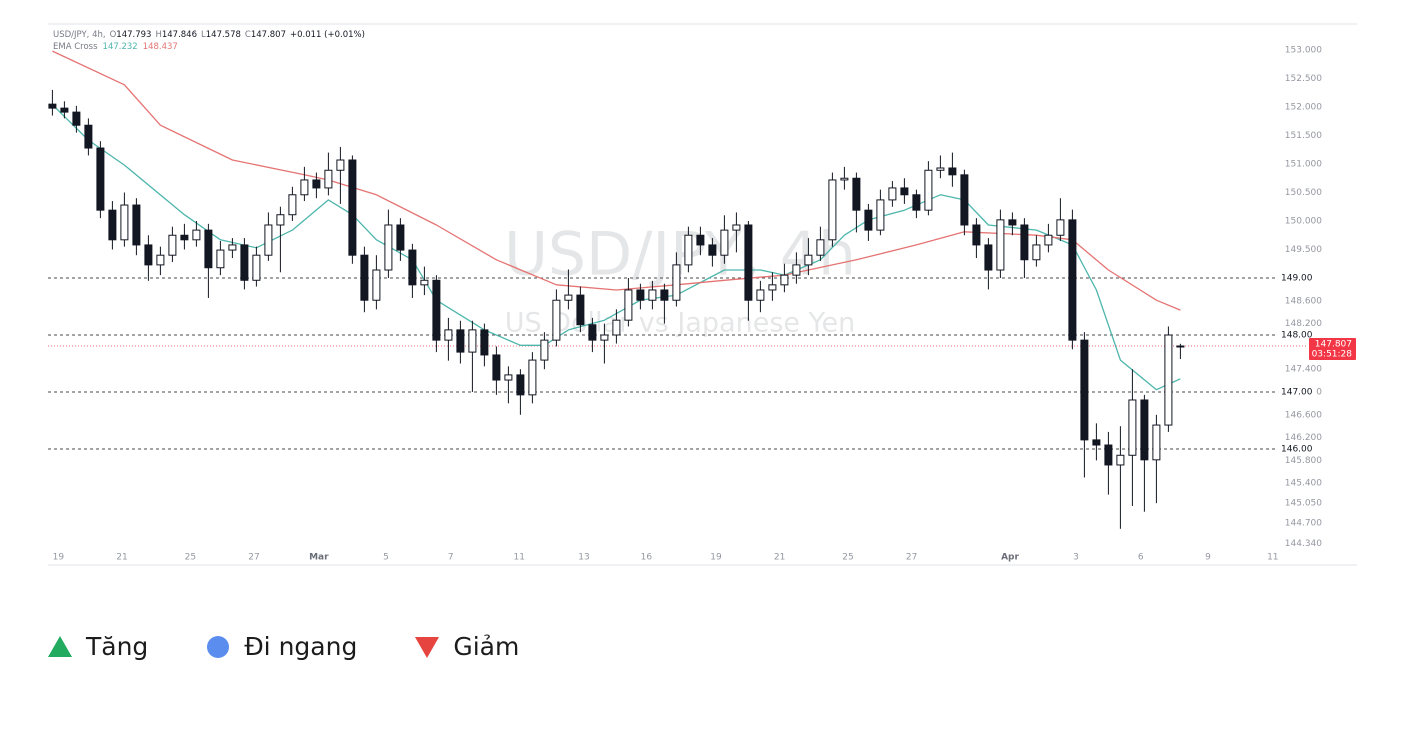 This screenshot has width=1407, height=735. Describe the element at coordinates (115, 47) in the screenshot. I see `header-indicator: EMA Cross 147.232 148.437` at that location.